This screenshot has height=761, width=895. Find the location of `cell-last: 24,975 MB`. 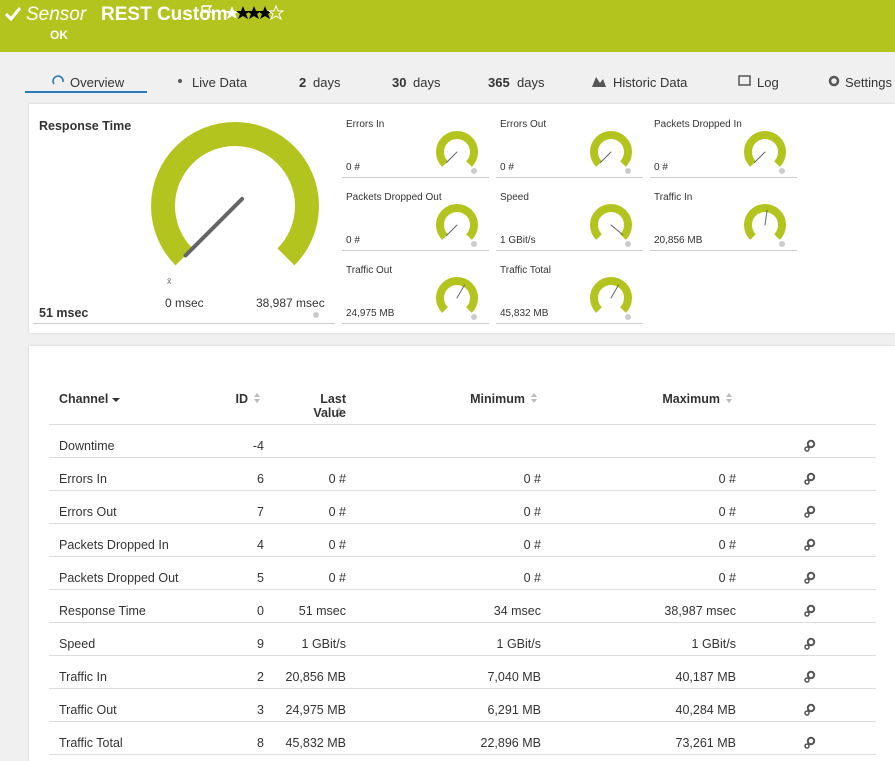

cell-last: 24,975 MB is located at coordinates (315, 710).